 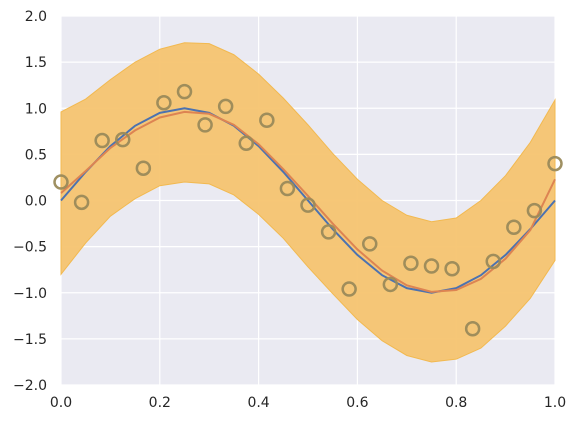 I want to click on x-tick-label: 0.2, so click(x=160, y=403).